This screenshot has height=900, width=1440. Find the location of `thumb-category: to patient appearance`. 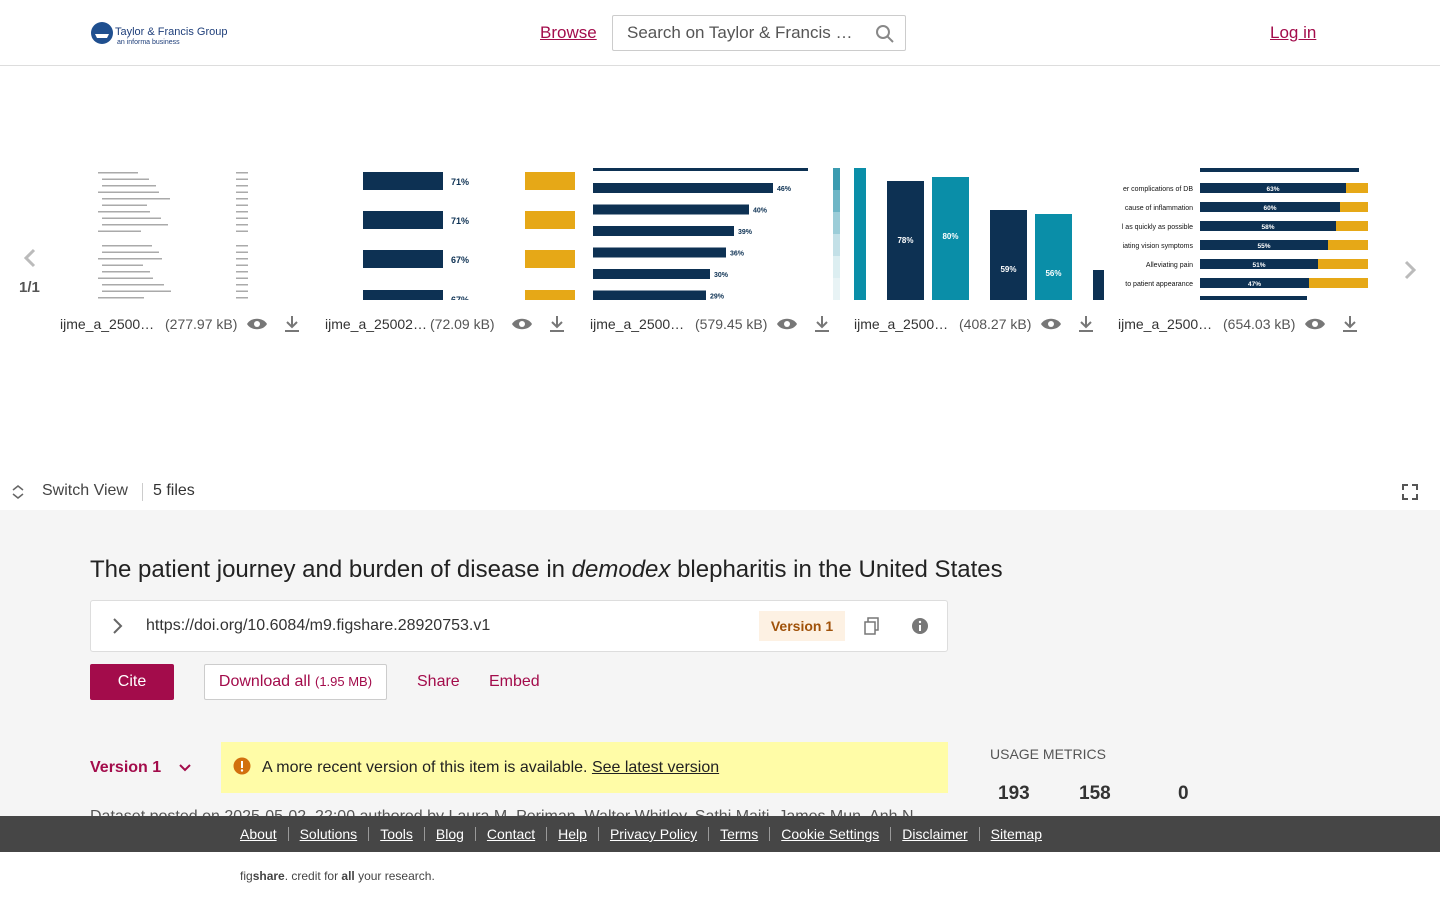

thumb-category: to patient appearance is located at coordinates (1159, 284).